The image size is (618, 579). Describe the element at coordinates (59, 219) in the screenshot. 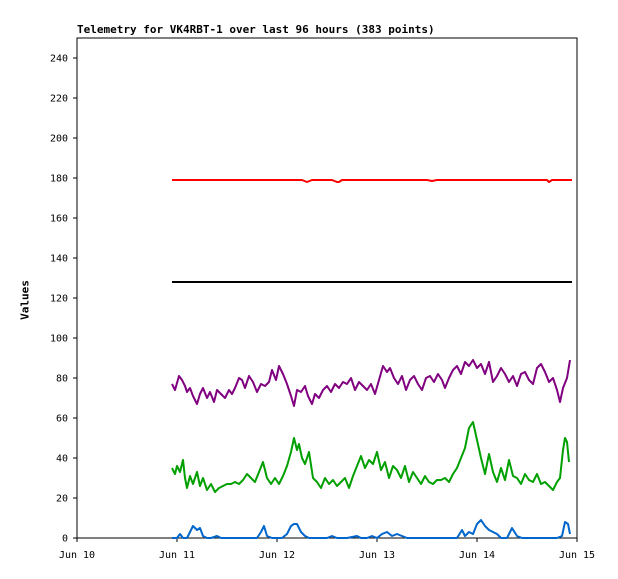

I see `y-tick-label: 160` at that location.